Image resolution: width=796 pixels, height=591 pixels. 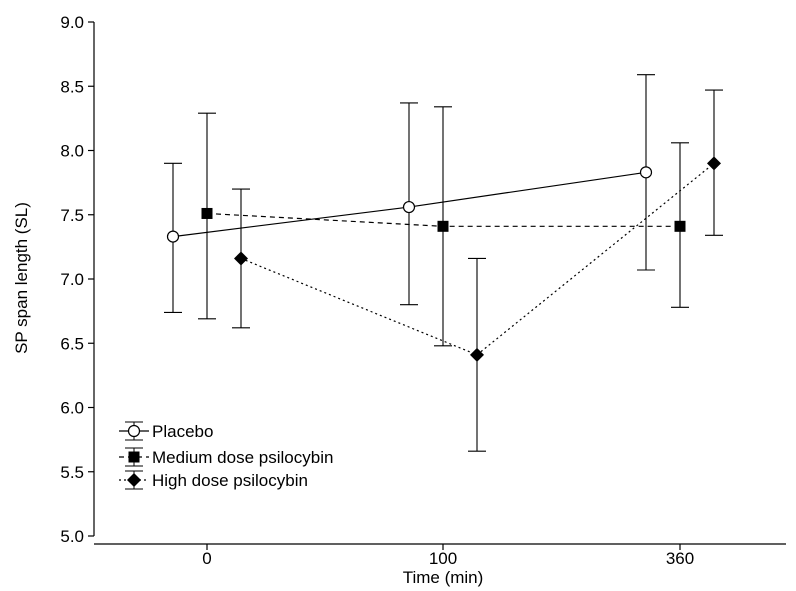 I want to click on legend-item-2: Medium dose psilocybin, so click(x=226, y=457).